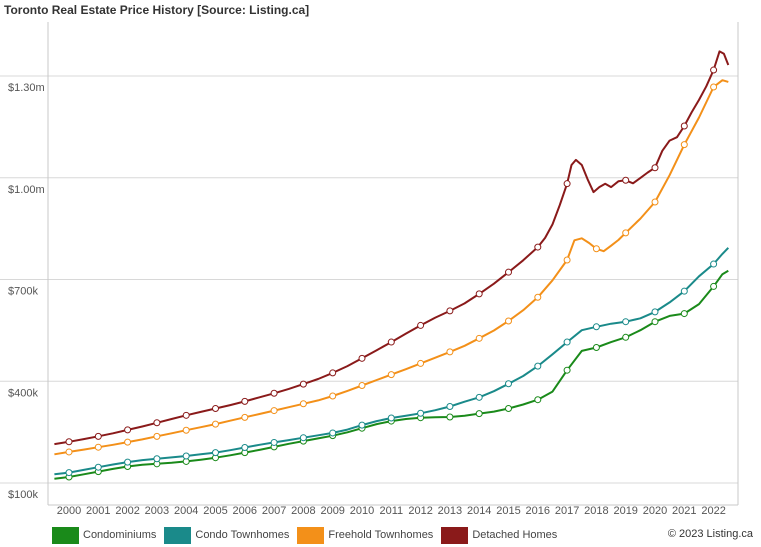 The height and width of the screenshot is (547, 761). Describe the element at coordinates (515, 535) in the screenshot. I see `legend-label: Detached Homes` at that location.